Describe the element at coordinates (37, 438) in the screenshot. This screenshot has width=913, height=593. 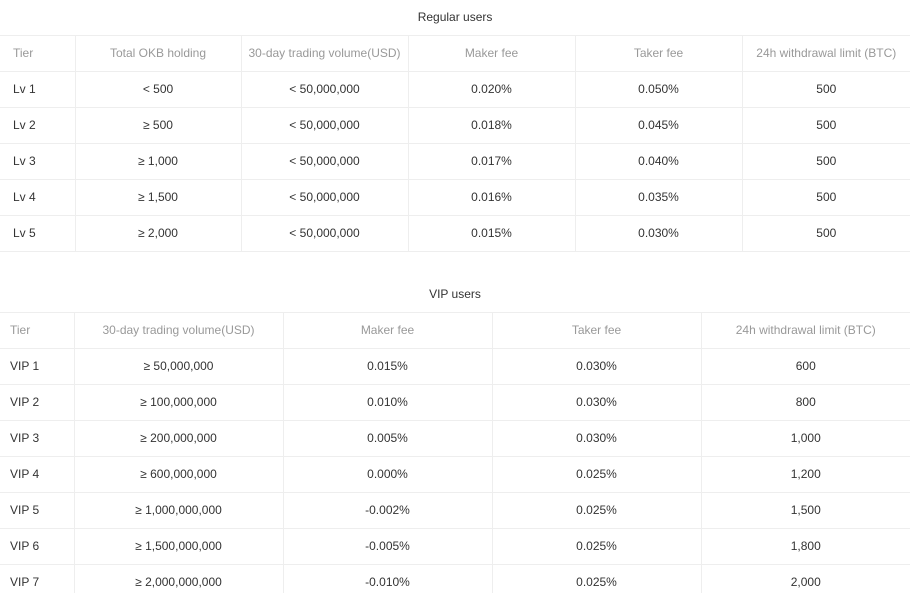
I see `tier-cell: VIP 3` at that location.